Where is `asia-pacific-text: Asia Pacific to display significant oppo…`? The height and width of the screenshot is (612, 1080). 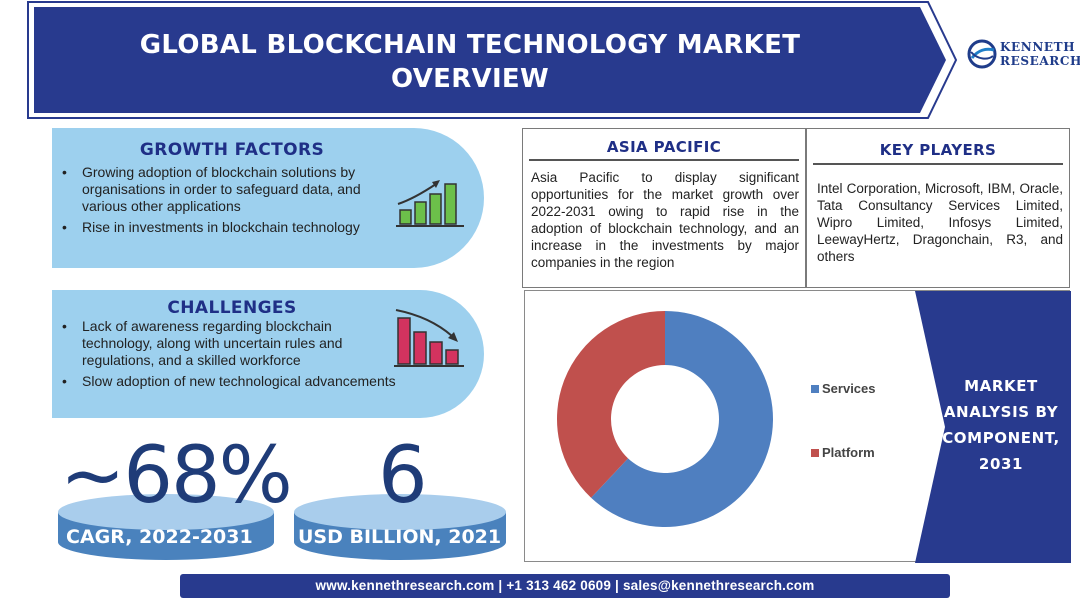
asia-pacific-text: Asia Pacific to display significant oppo… is located at coordinates (665, 220).